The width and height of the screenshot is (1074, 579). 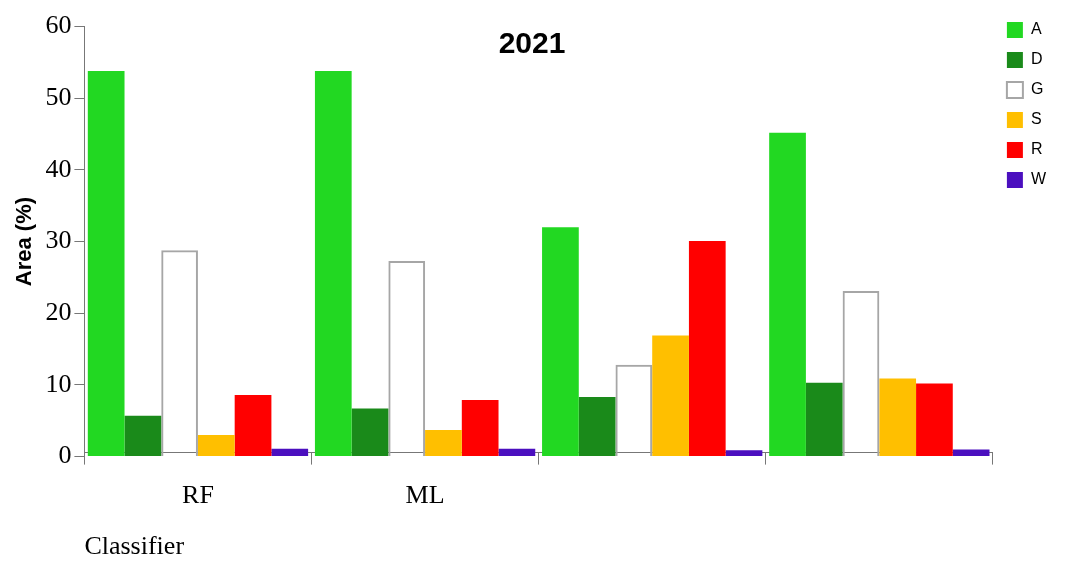 I want to click on y-tick-label: 20, so click(x=58, y=312).